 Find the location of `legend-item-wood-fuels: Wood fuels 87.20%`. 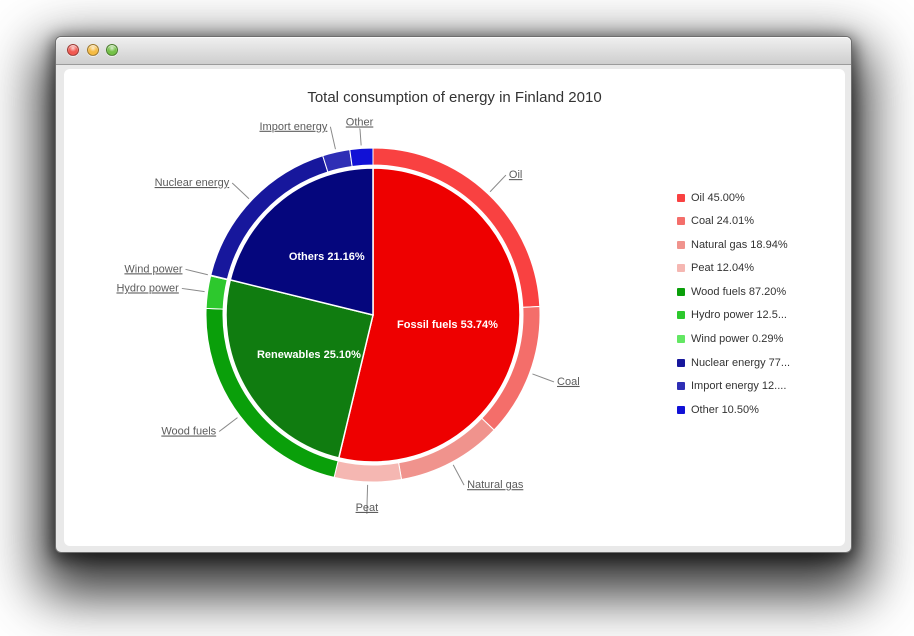

legend-item-wood-fuels: Wood fuels 87.20% is located at coordinates (733, 291).